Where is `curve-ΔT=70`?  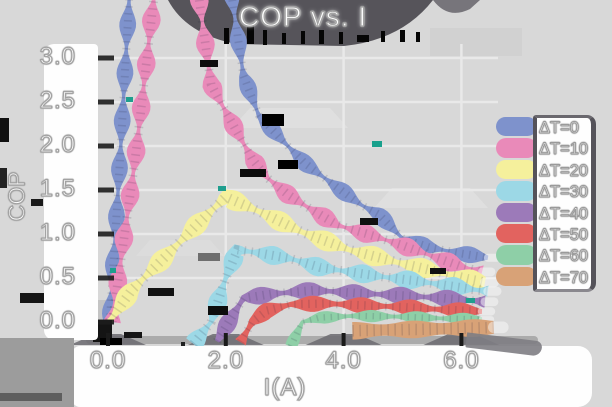 curve-ΔT=70 is located at coordinates (430, 329).